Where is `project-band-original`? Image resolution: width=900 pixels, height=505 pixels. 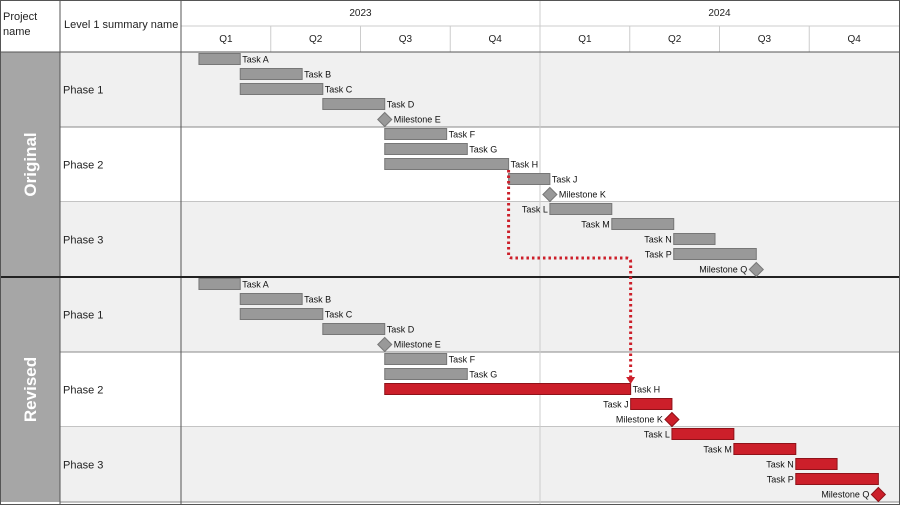
project-band-original is located at coordinates (30, 164).